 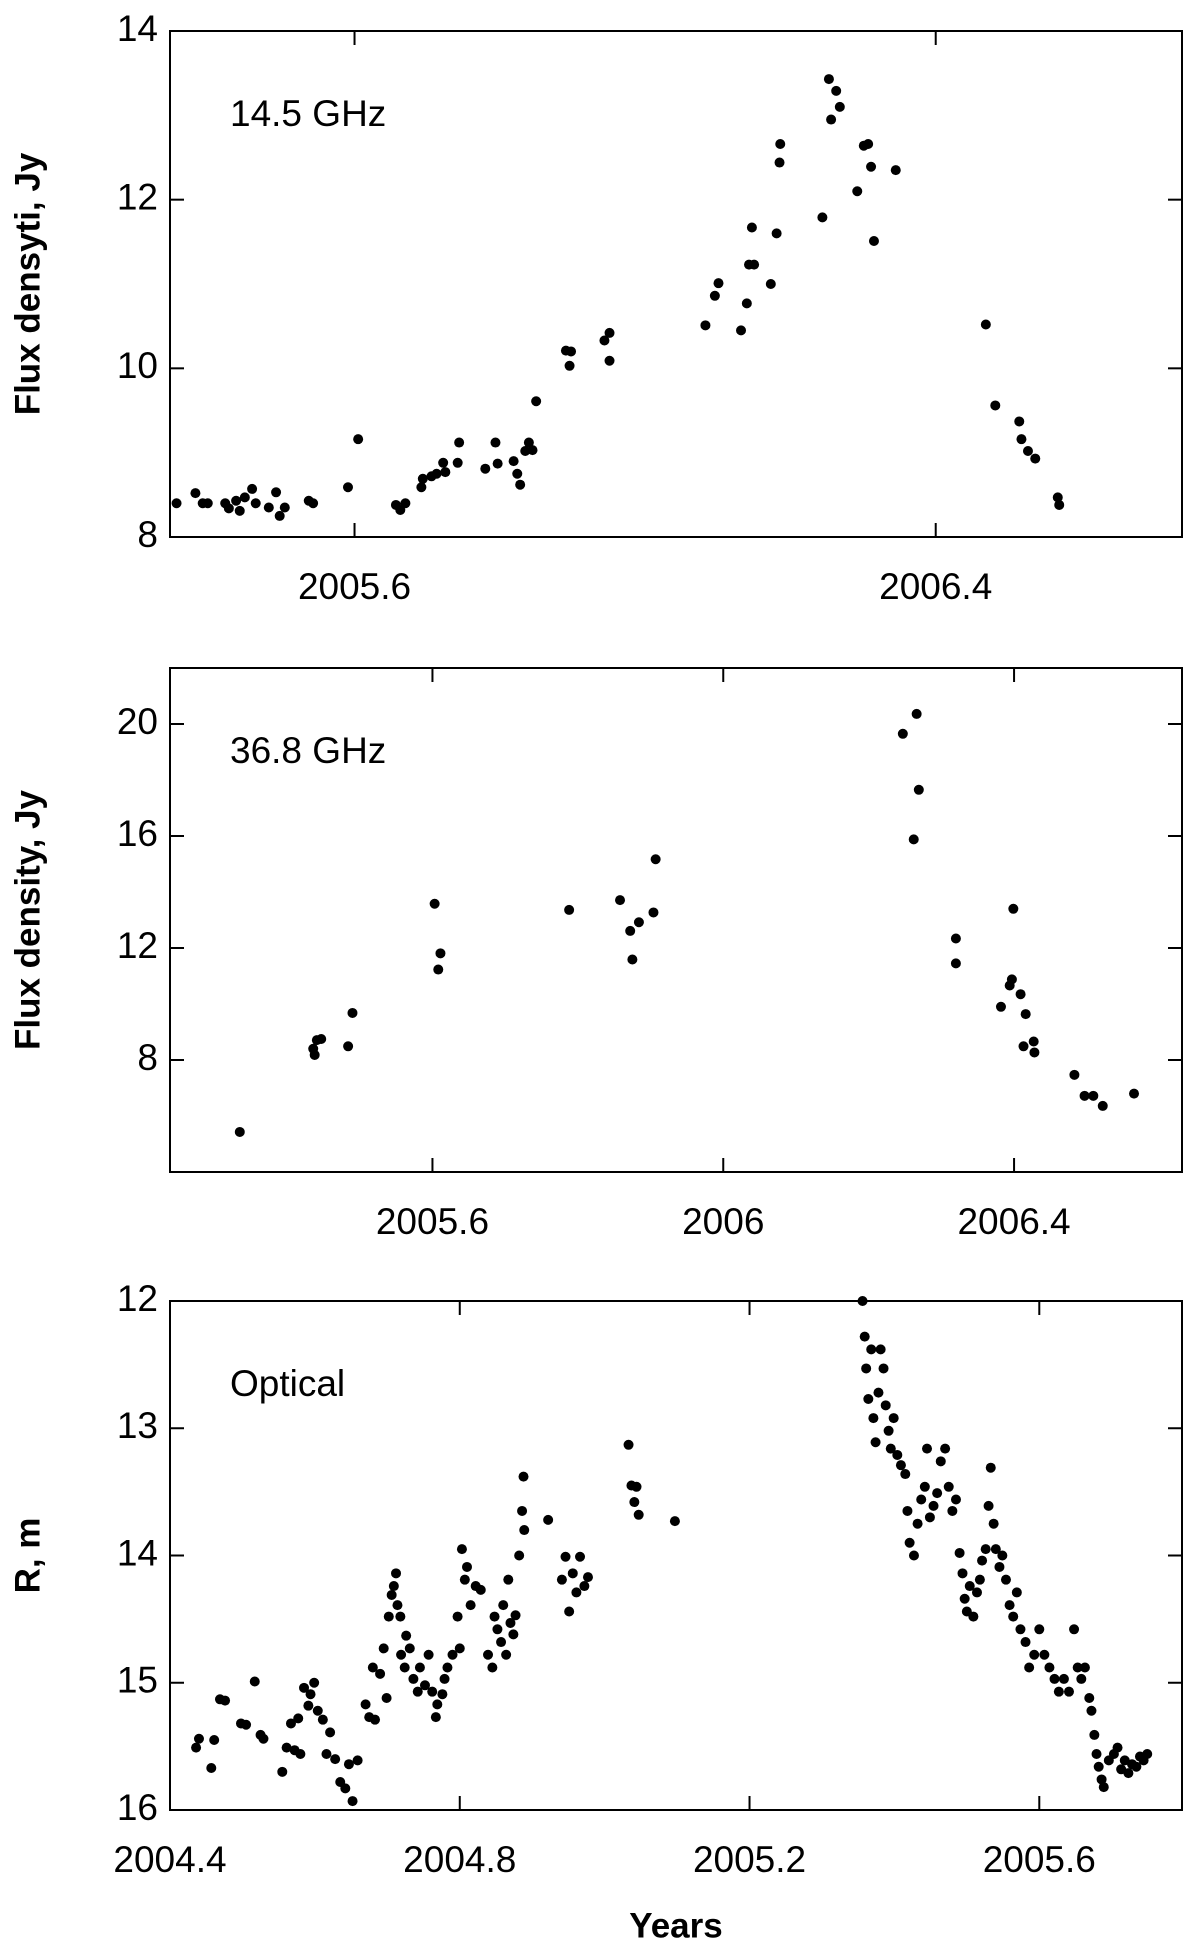 I want to click on x-tick-label: 2006.4, so click(x=935, y=586).